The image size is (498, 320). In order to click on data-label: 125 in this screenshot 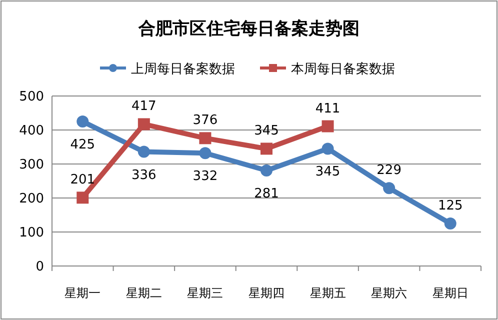, I will do `click(450, 206)`.